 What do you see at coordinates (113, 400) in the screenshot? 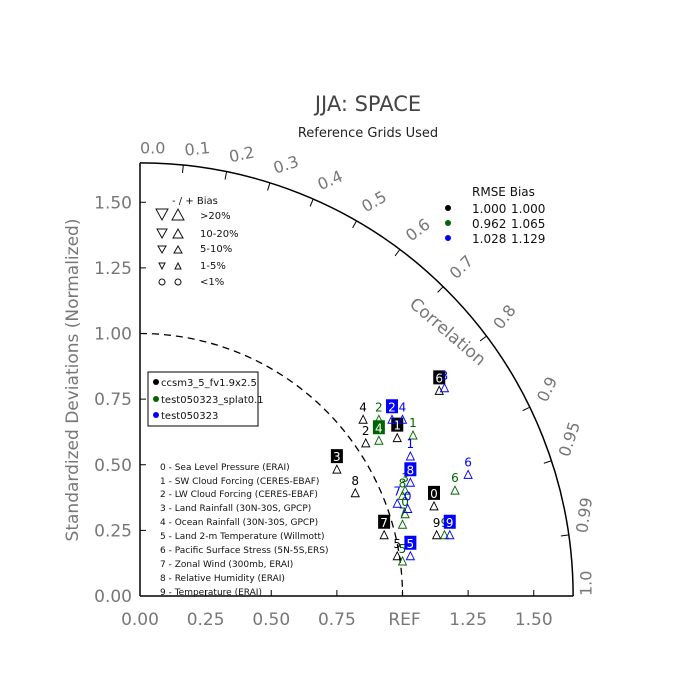
I see `y-tick-label: 0.75` at bounding box center [113, 400].